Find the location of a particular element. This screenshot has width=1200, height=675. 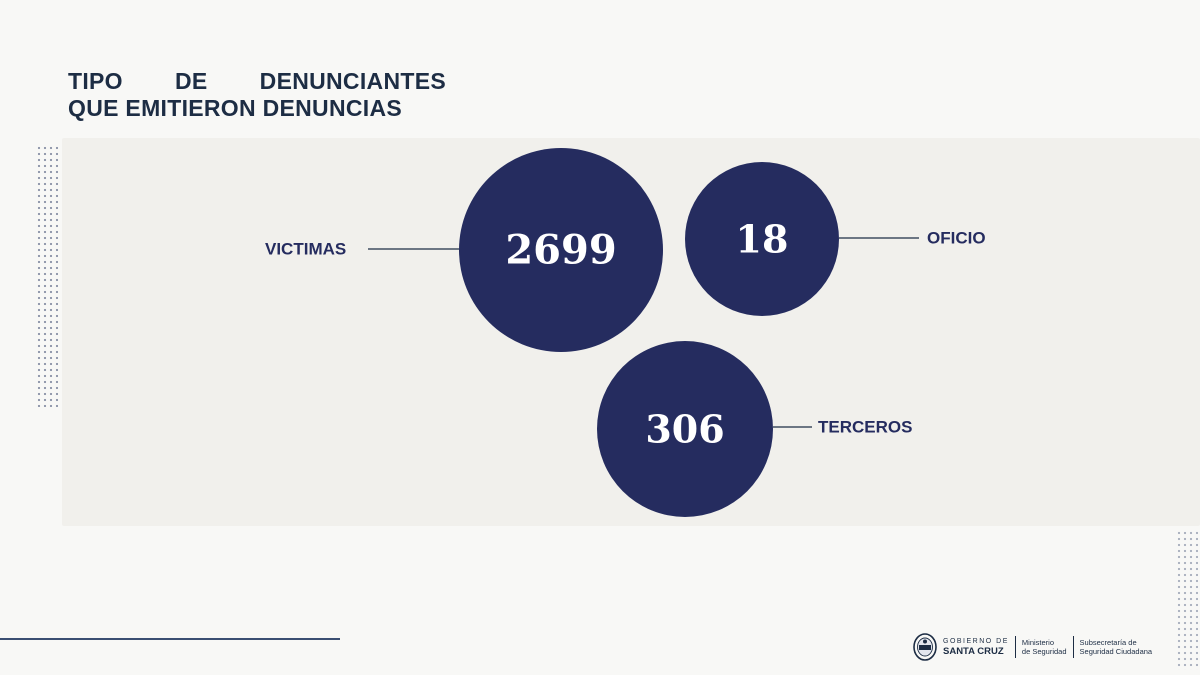

ministerio-line: Ministerio is located at coordinates (1037, 642).